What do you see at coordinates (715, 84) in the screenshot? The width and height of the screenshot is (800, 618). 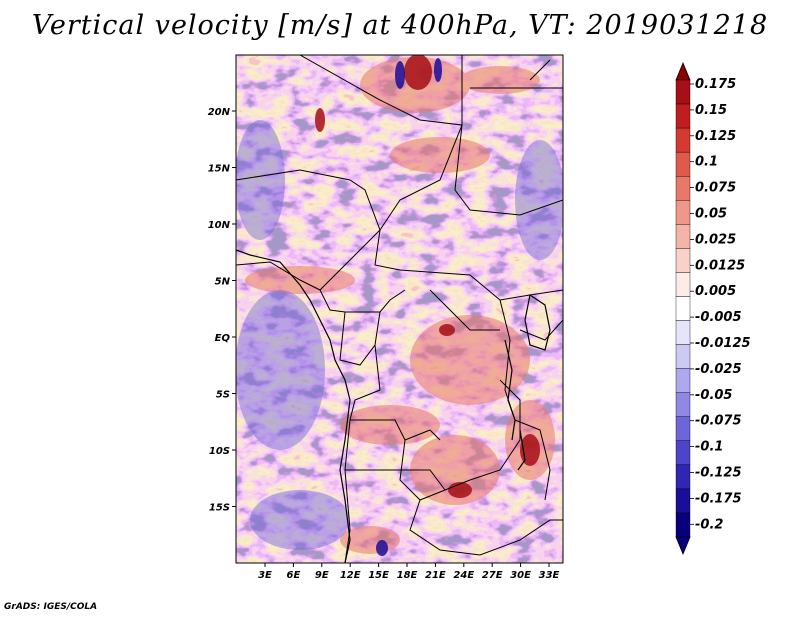 I see `colorbar-label: 0.175` at bounding box center [715, 84].